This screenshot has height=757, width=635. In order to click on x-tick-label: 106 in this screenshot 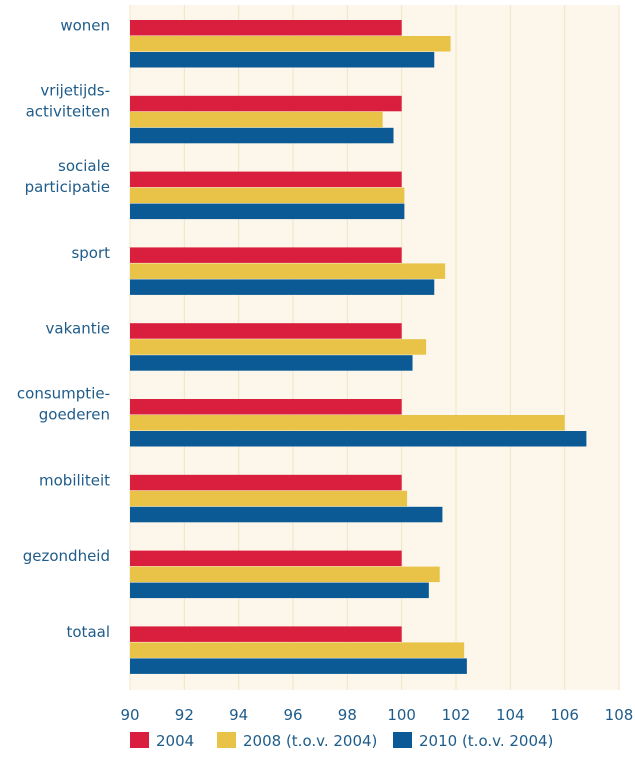, I will do `click(564, 715)`.